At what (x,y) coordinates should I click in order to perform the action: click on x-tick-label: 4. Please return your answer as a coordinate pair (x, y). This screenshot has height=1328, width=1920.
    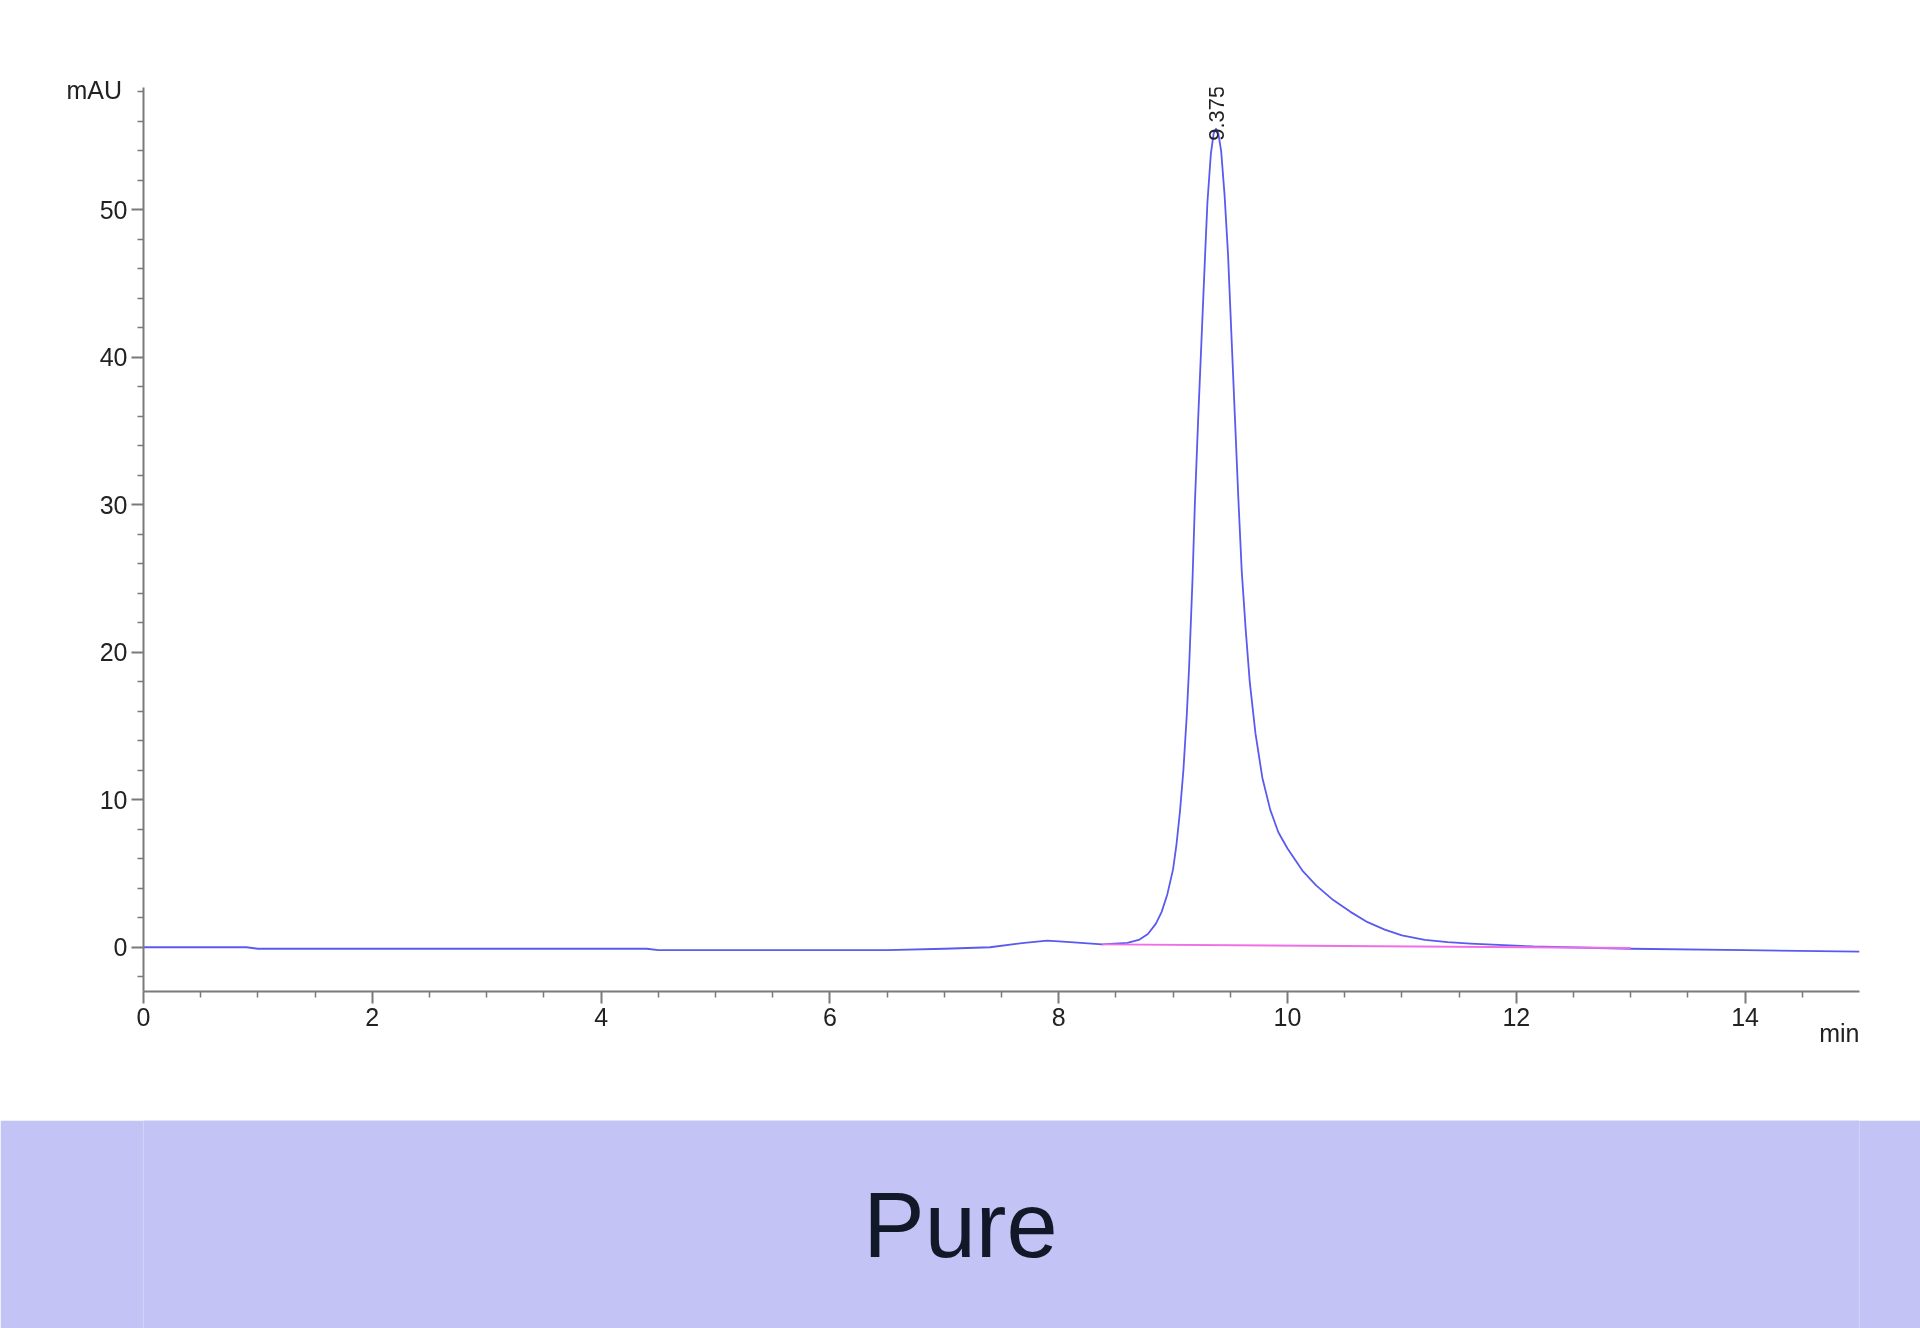
    Looking at the image, I should click on (601, 1016).